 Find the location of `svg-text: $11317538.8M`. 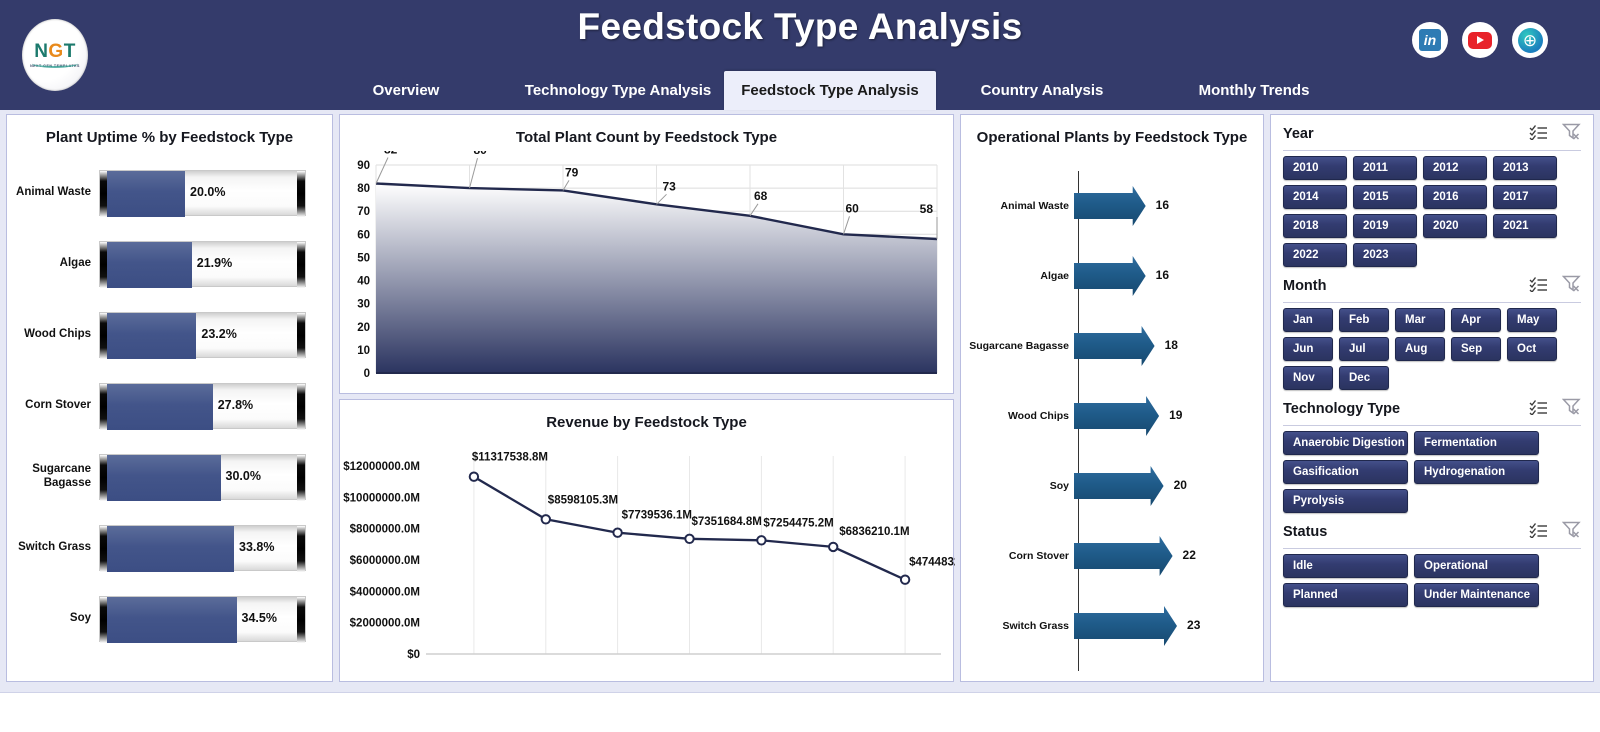

svg-text: $11317538.8M is located at coordinates (510, 458).